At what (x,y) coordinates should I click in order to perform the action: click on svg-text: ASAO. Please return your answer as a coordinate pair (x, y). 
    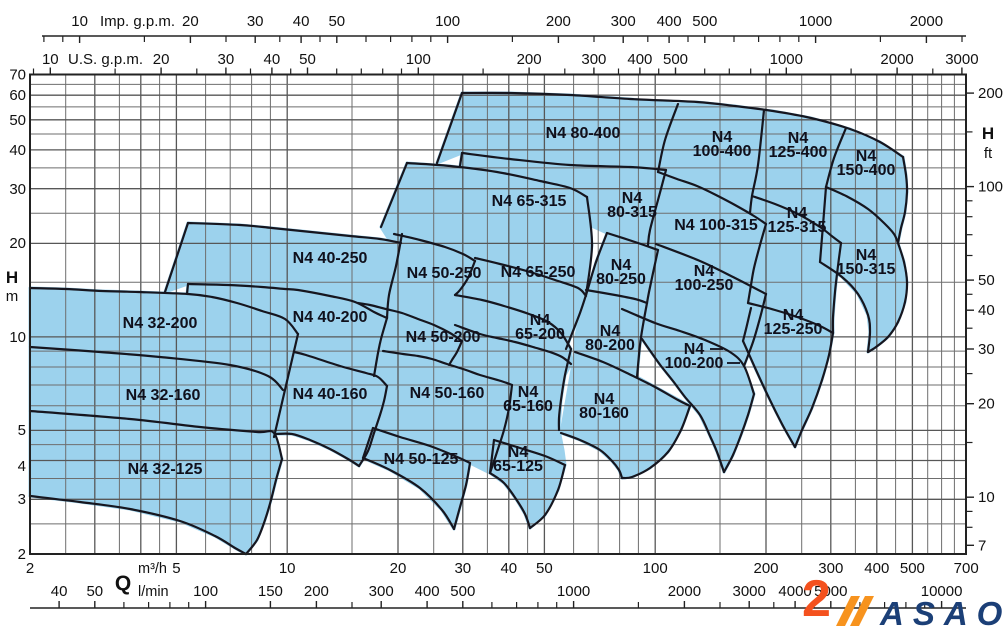
    Looking at the image, I should click on (941, 611).